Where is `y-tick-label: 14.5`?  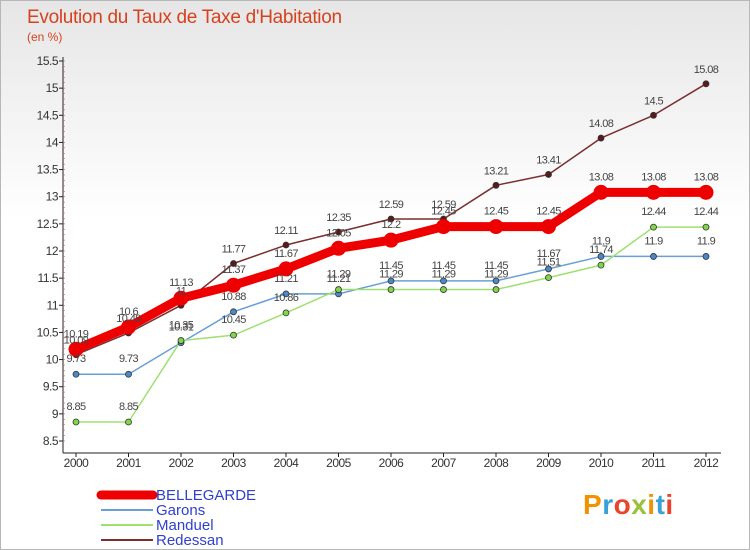 y-tick-label: 14.5 is located at coordinates (48, 115).